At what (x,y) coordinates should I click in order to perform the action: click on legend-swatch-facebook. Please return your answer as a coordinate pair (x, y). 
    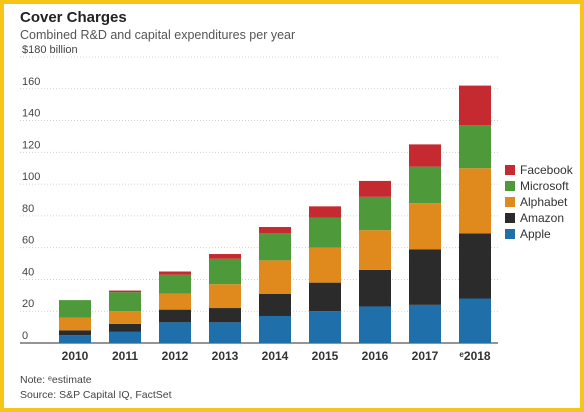
    Looking at the image, I should click on (510, 170).